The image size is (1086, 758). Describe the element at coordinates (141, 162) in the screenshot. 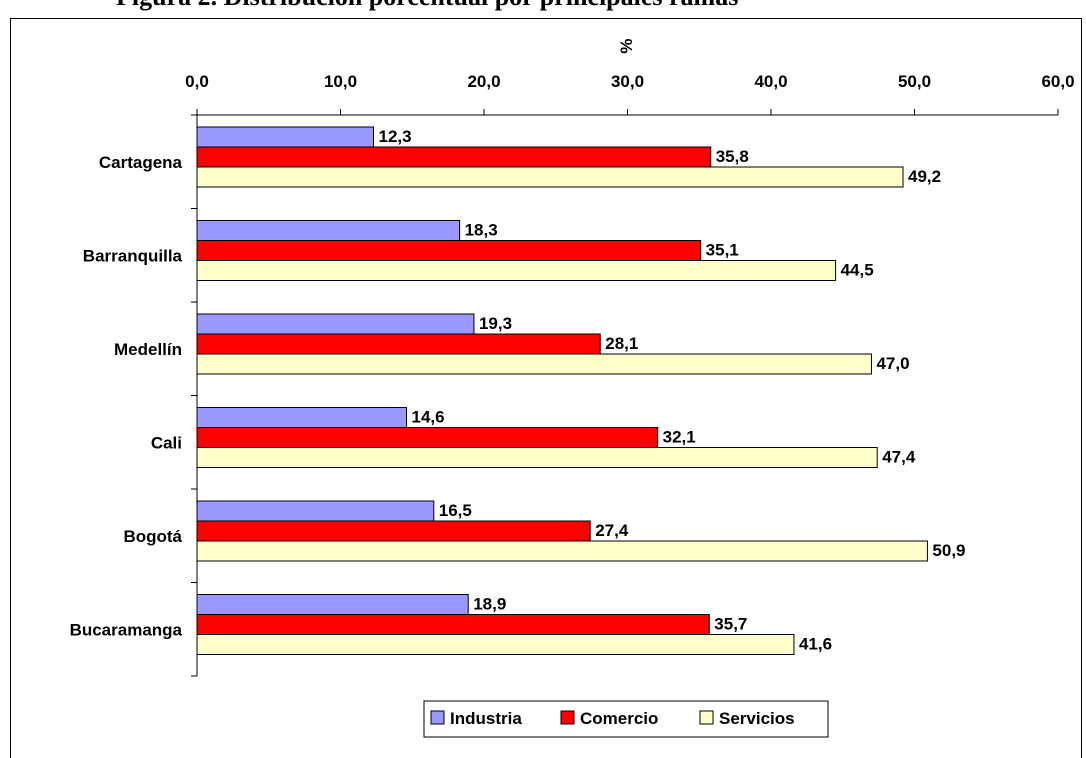

I see `category-label: Cartagena` at that location.